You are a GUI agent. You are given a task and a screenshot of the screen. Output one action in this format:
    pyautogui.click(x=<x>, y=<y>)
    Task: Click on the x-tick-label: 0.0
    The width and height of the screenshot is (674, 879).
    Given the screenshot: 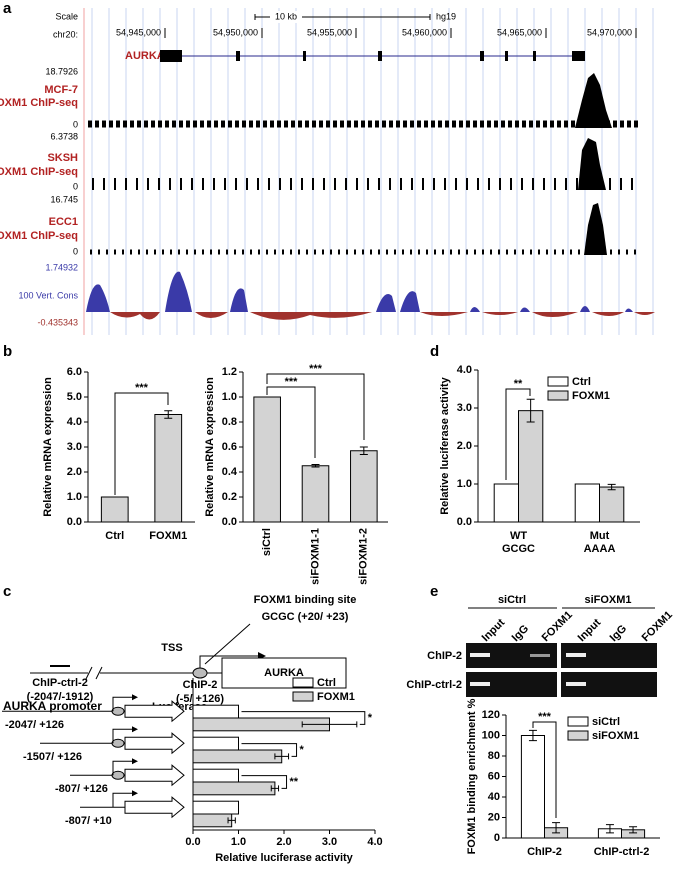 What is the action you would take?
    pyautogui.click(x=192, y=842)
    